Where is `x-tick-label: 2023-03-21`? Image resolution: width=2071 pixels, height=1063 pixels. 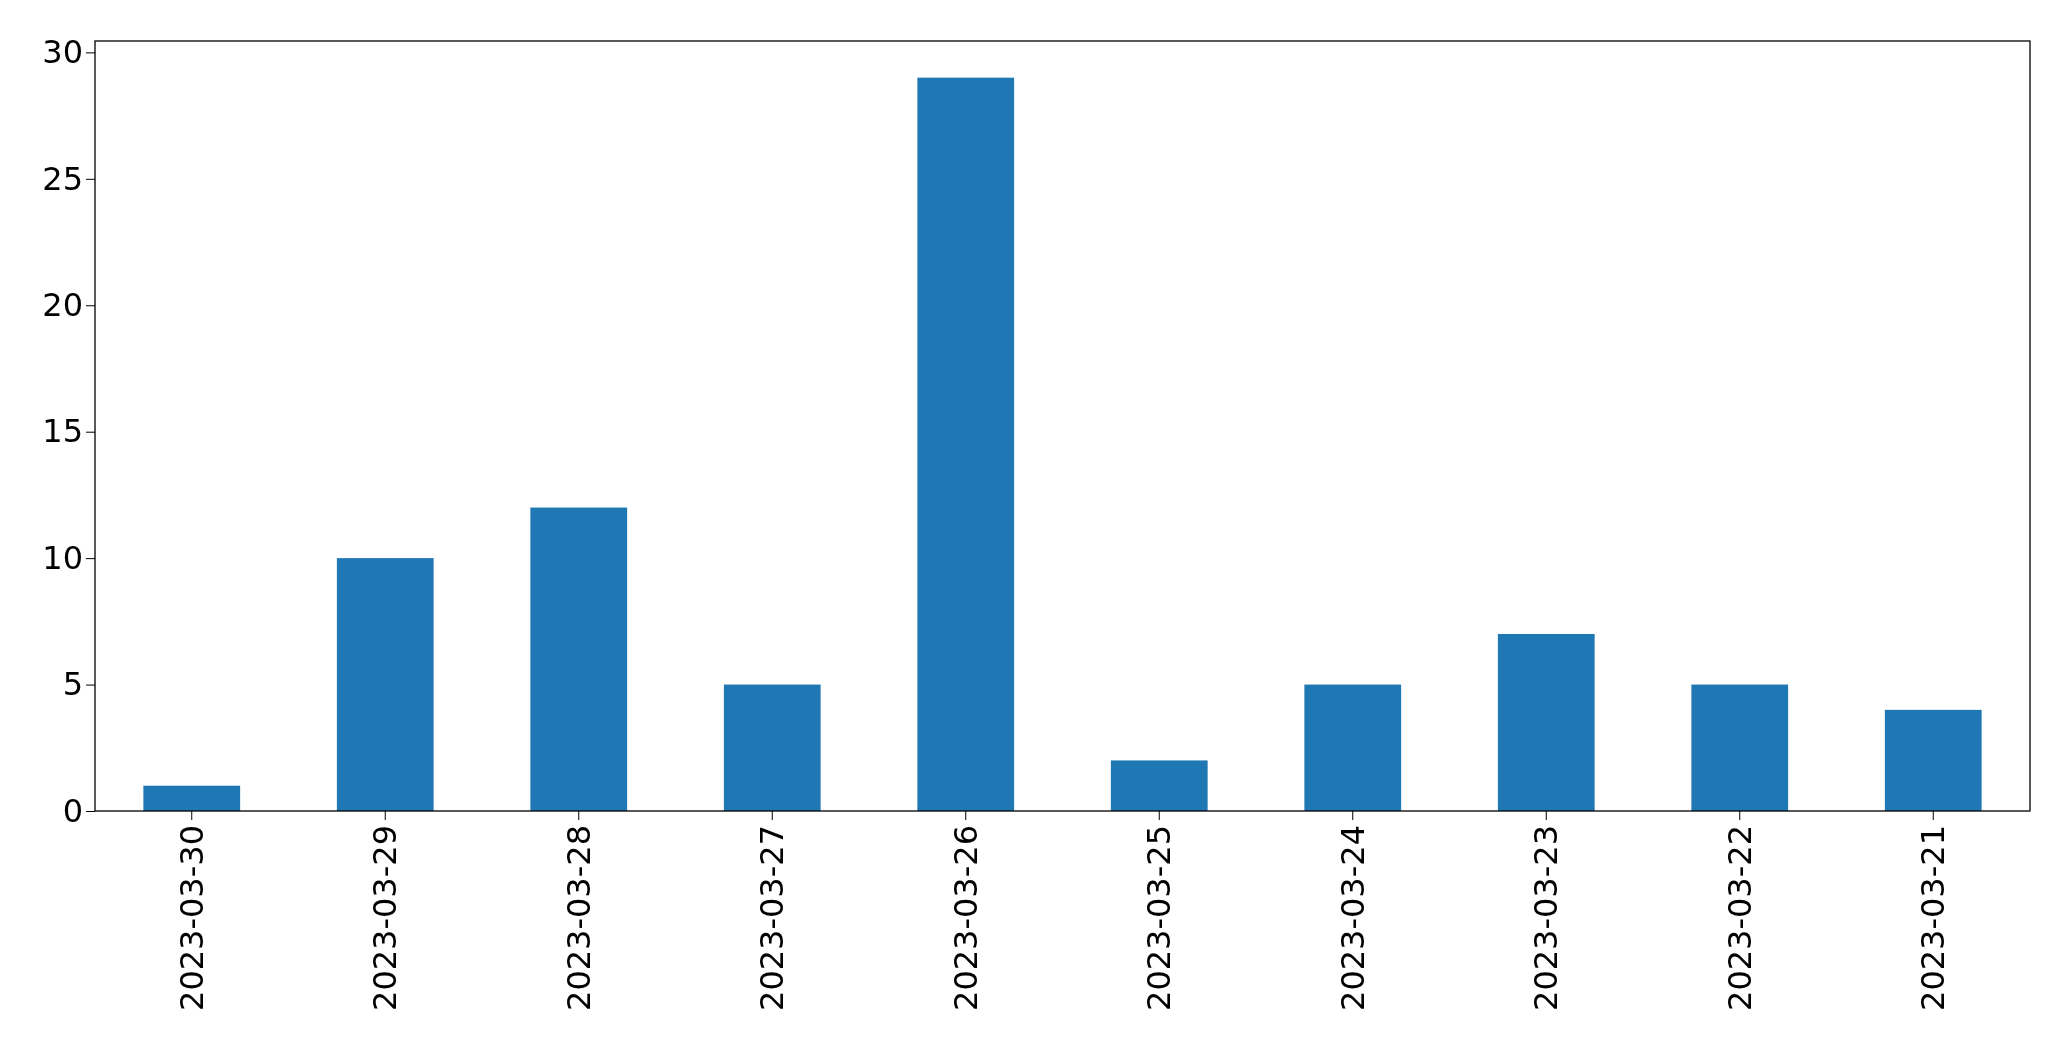 x-tick-label: 2023-03-21 is located at coordinates (1933, 918).